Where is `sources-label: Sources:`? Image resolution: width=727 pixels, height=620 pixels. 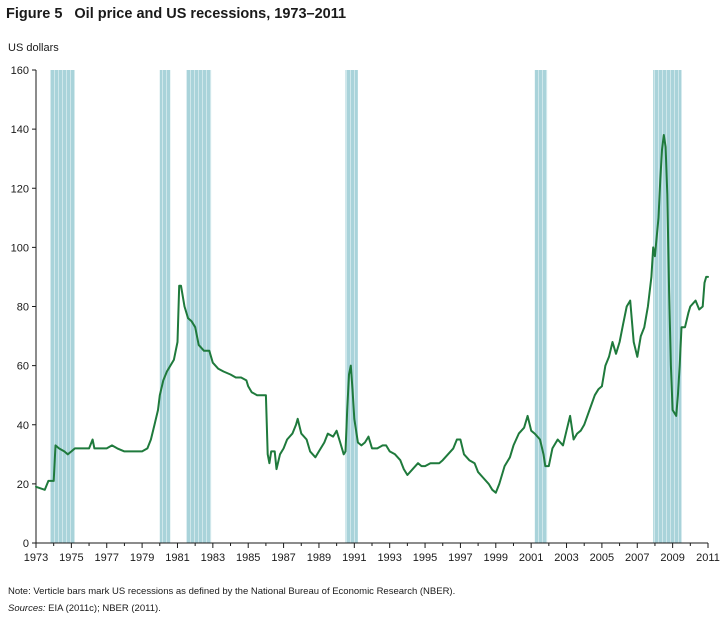 sources-label: Sources: is located at coordinates (27, 608).